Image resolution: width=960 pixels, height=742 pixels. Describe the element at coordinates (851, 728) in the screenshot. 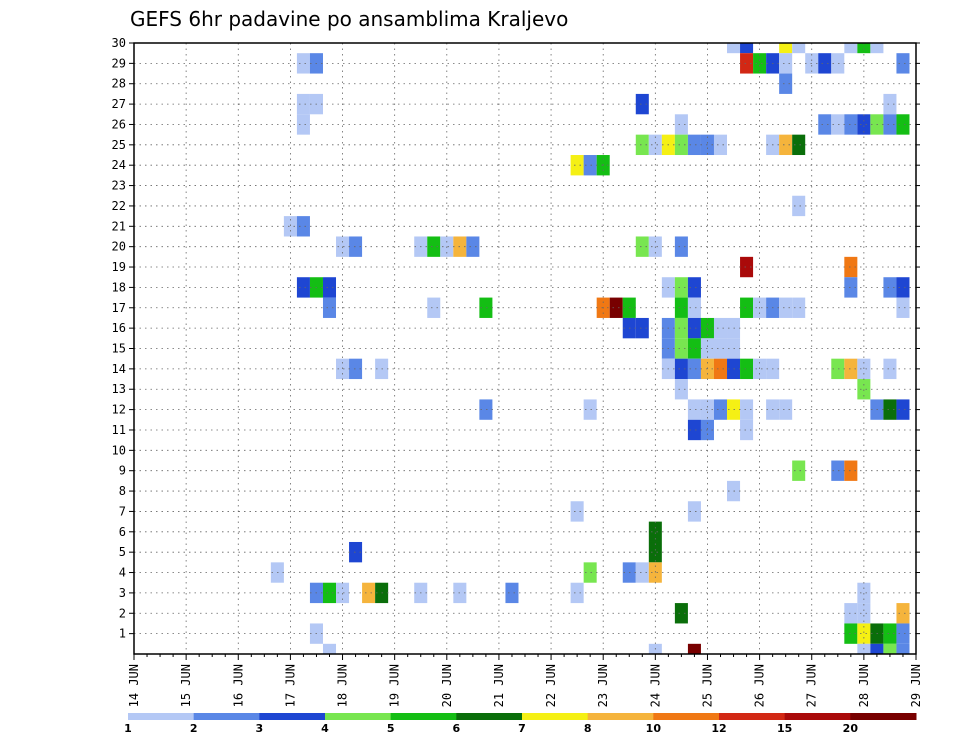

I see `legend-label: 20` at that location.